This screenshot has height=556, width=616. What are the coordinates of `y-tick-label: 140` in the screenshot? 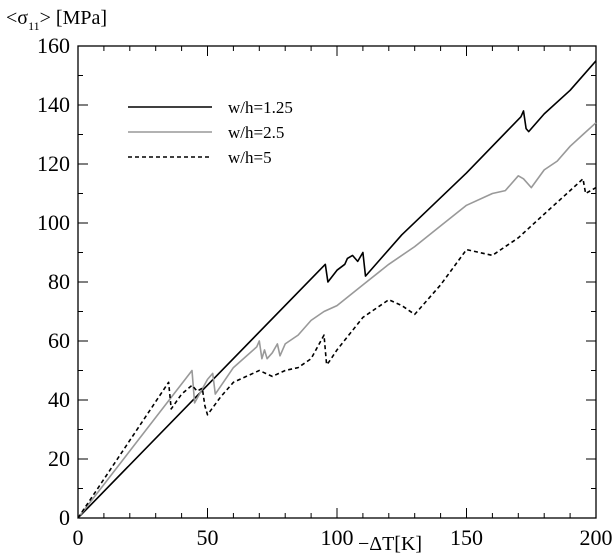 It's located at (53, 104).